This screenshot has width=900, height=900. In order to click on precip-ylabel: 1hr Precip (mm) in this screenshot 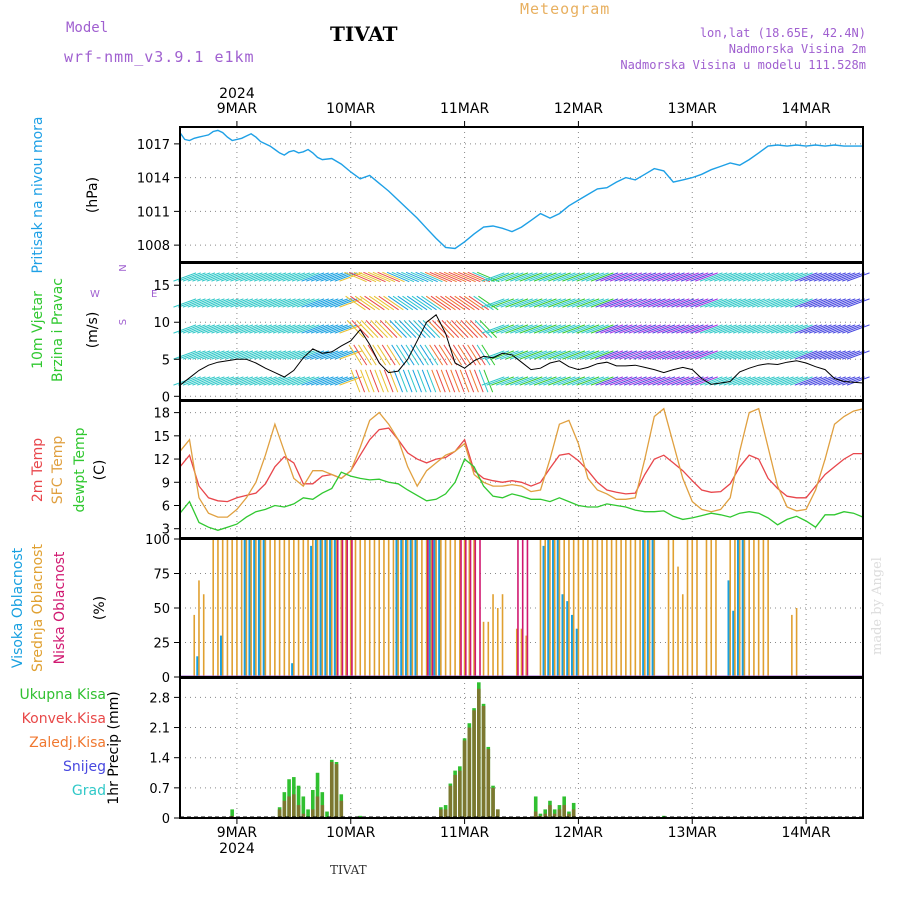, I will do `click(114, 747)`.